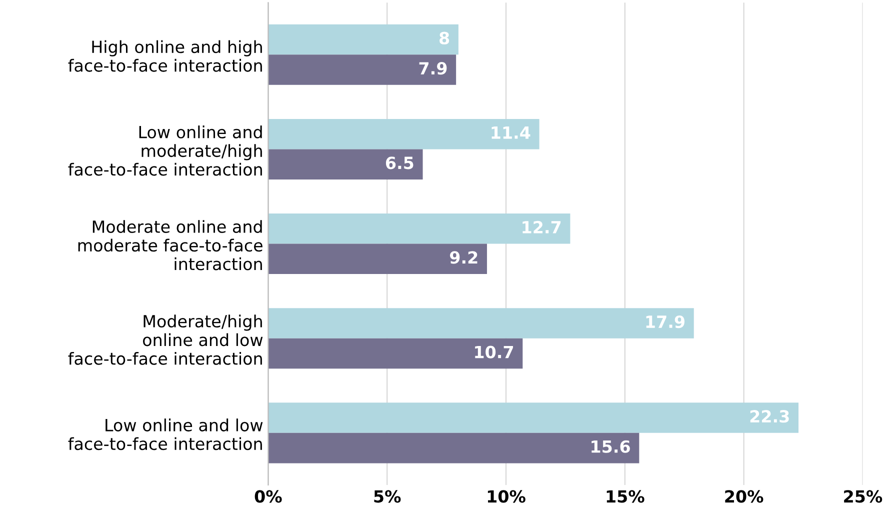 The height and width of the screenshot is (530, 894). I want to click on data-label: 15.6, so click(611, 446).